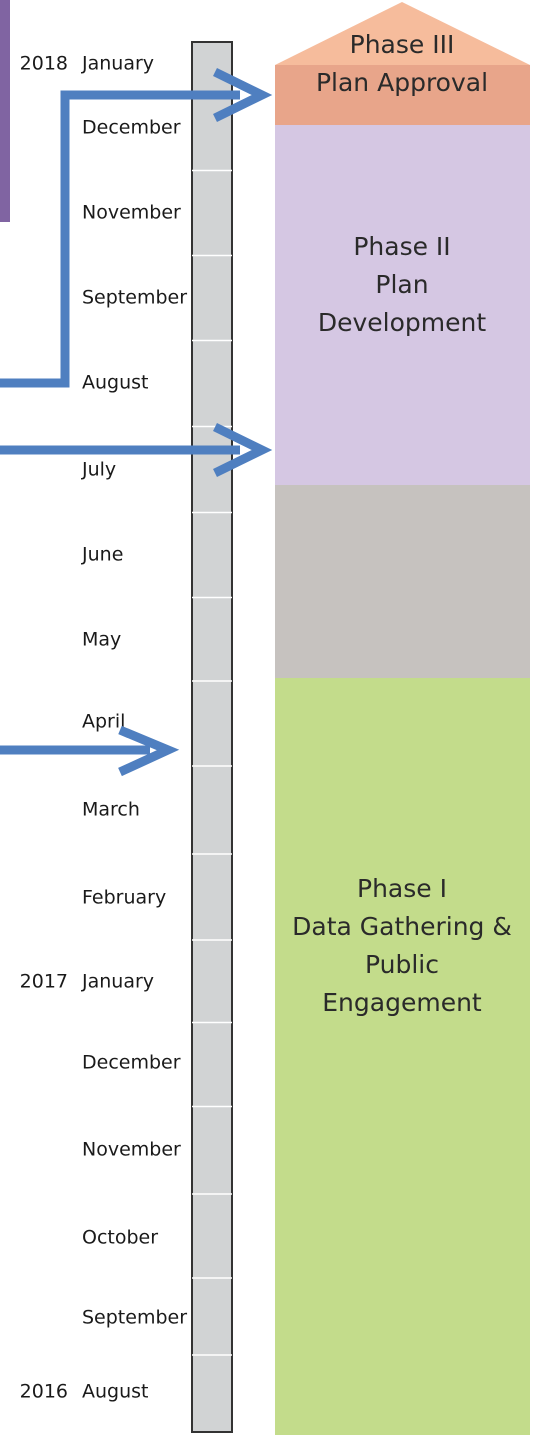  I want to click on phase3-box, so click(402, 95).